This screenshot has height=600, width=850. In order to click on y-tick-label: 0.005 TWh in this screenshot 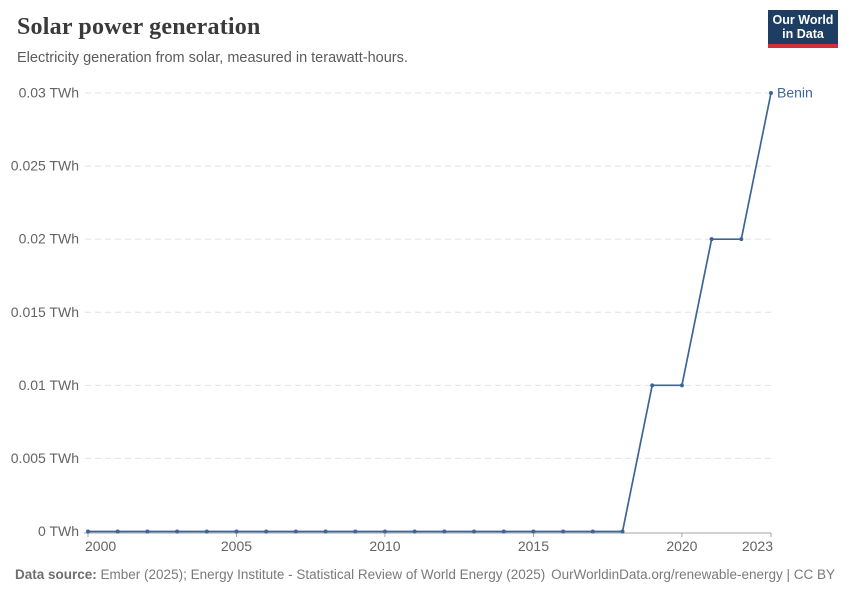, I will do `click(45, 458)`.